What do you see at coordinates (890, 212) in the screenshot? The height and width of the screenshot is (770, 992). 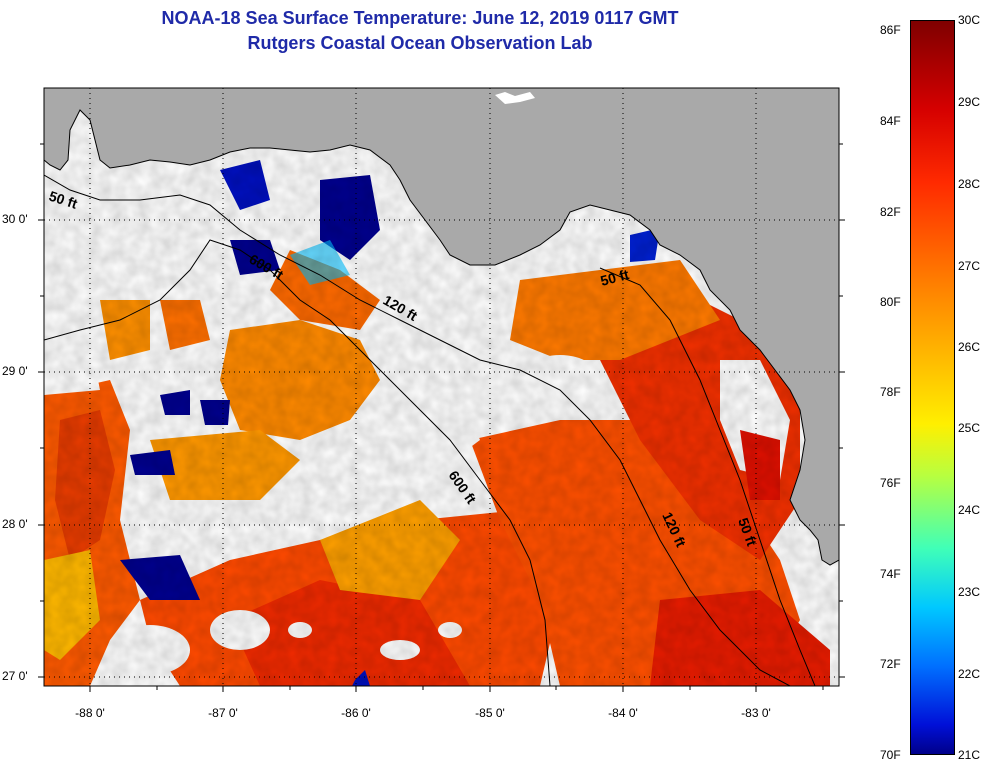 I see `colorbar-f-82: 82F` at bounding box center [890, 212].